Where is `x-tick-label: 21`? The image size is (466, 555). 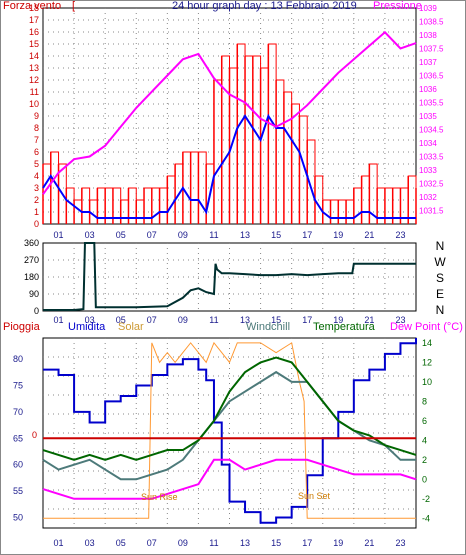 x-tick-label: 21 is located at coordinates (369, 320).